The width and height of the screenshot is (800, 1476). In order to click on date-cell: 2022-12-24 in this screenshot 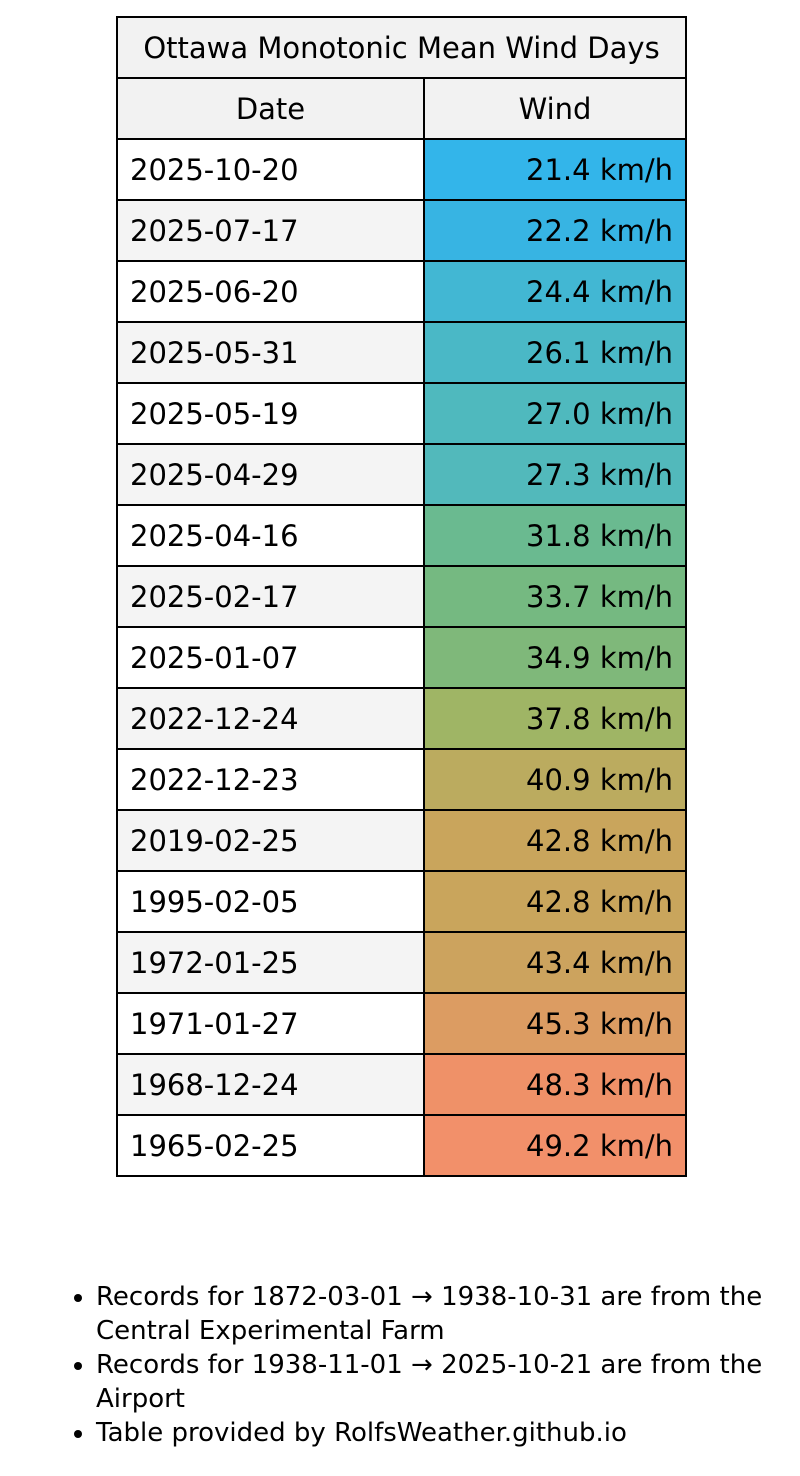, I will do `click(270, 718)`.